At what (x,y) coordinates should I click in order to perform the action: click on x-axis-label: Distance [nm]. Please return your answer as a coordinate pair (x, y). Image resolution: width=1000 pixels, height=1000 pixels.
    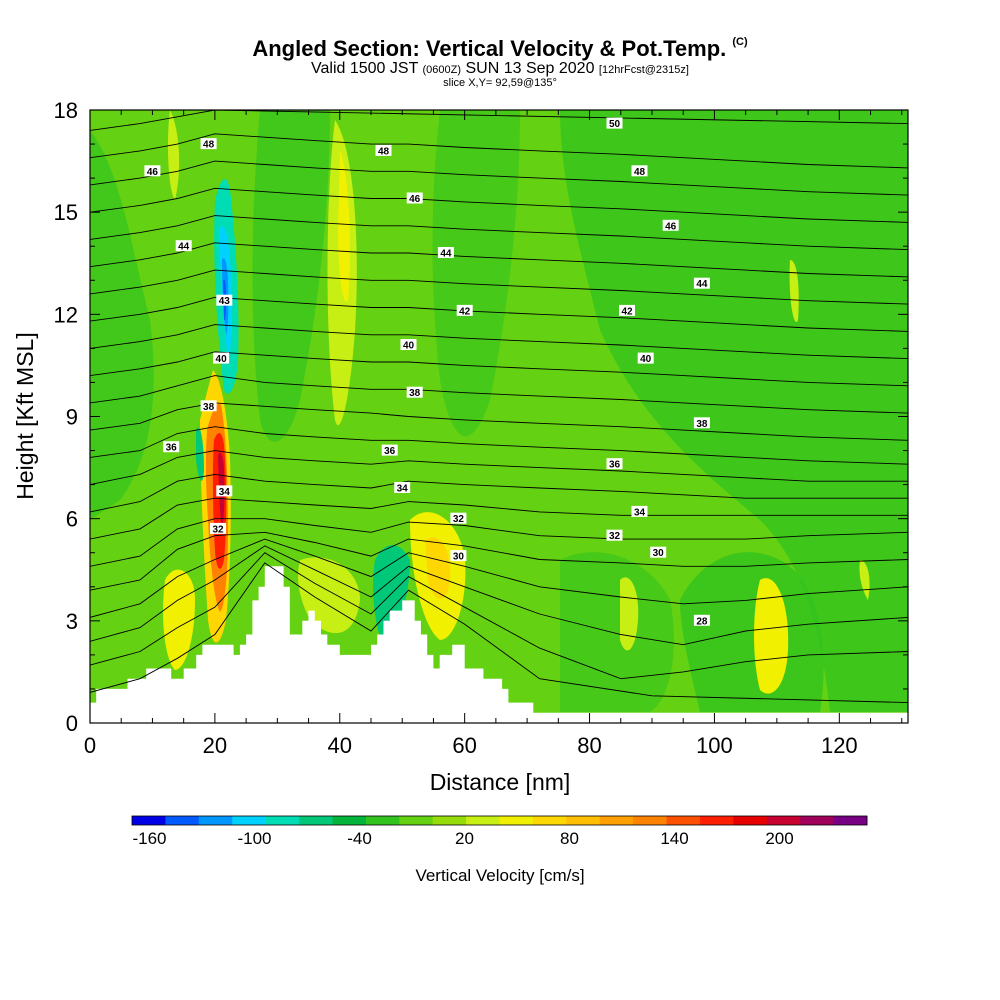
    Looking at the image, I should click on (500, 782).